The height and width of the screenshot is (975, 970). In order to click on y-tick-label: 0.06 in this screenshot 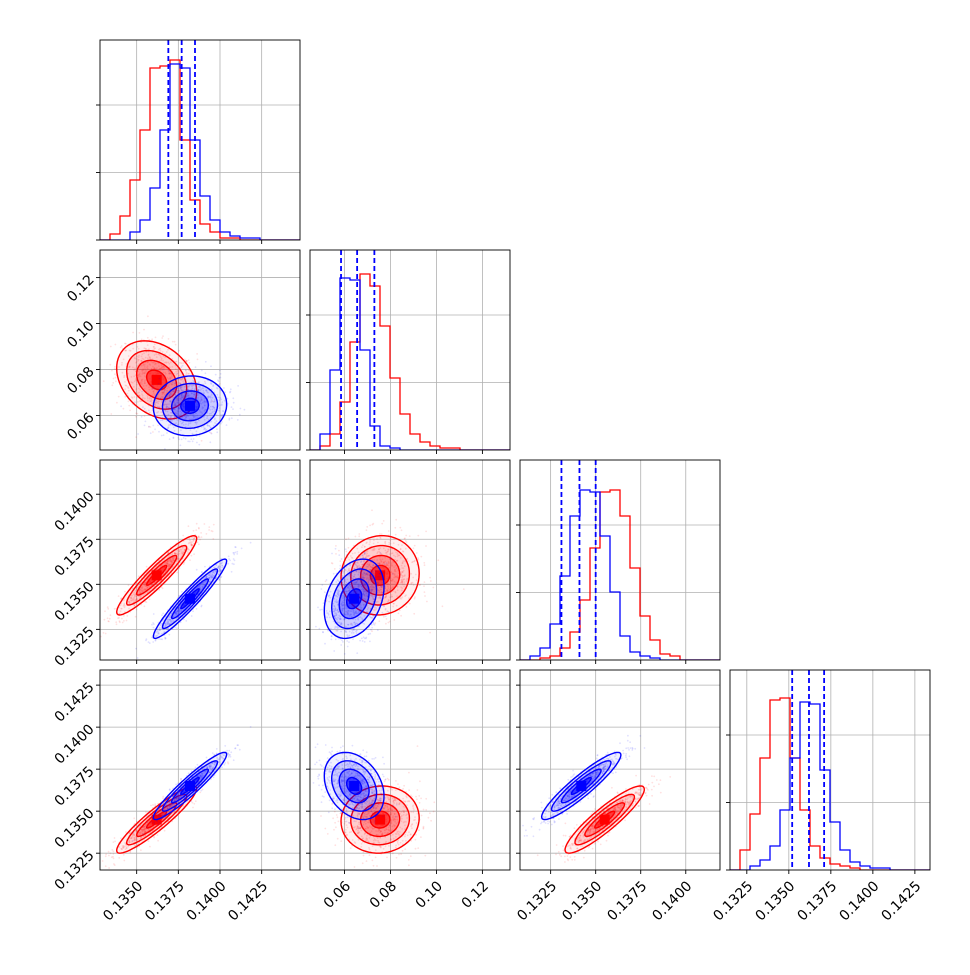, I will do `click(80, 426)`.